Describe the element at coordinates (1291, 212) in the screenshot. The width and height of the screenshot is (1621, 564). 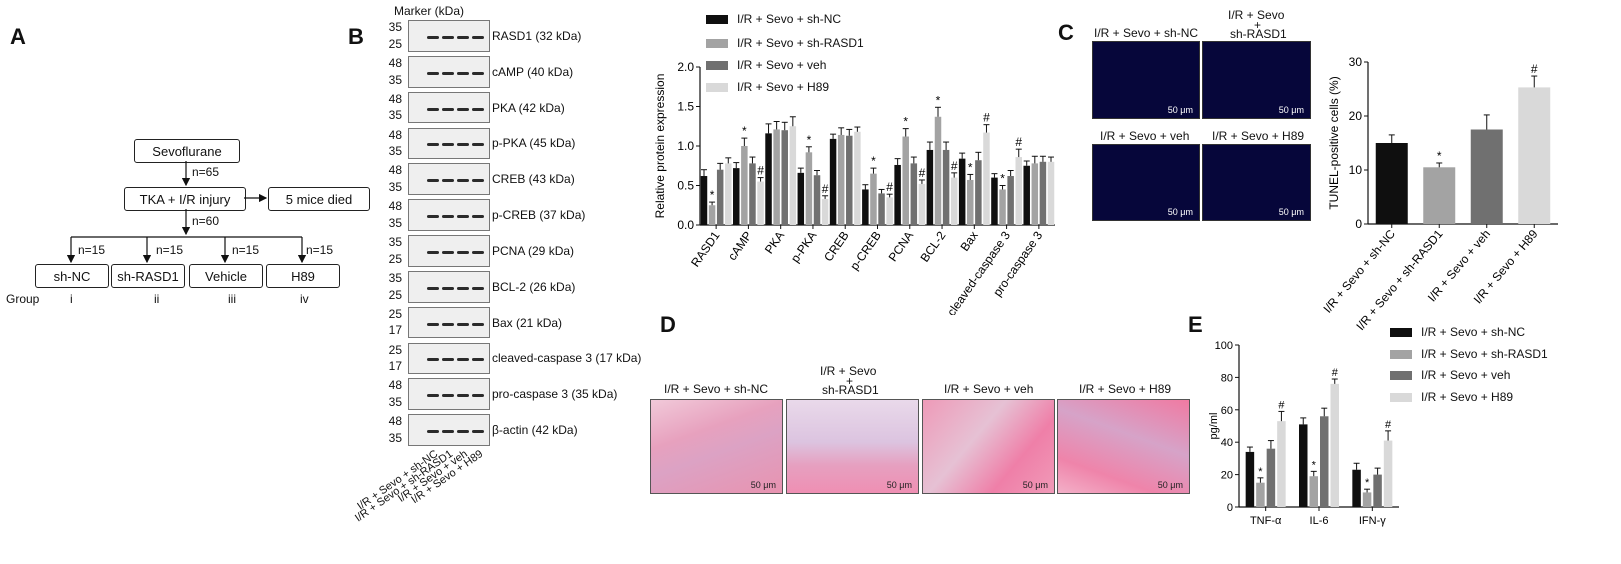
I see `c-scalebar-label: 50 μm` at that location.